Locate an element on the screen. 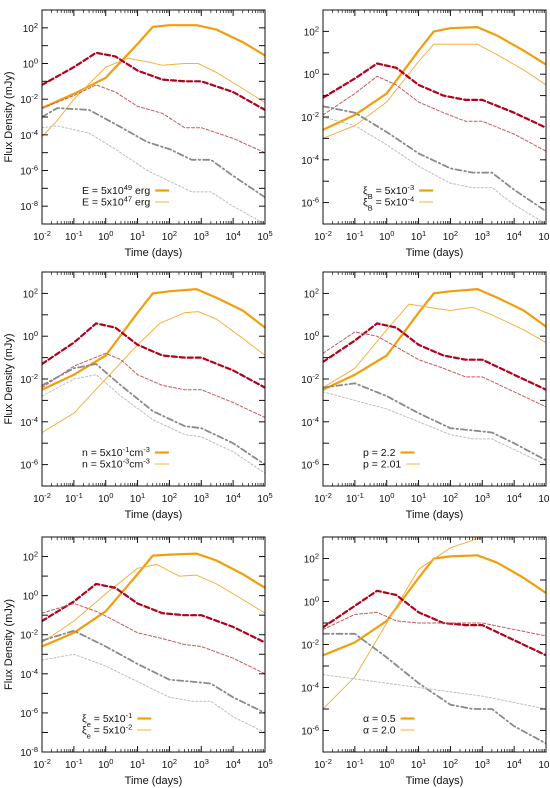 Image resolution: width=550 pixels, height=788 pixels. y-axis-label: Flux Density (mJy) is located at coordinates (9, 378).